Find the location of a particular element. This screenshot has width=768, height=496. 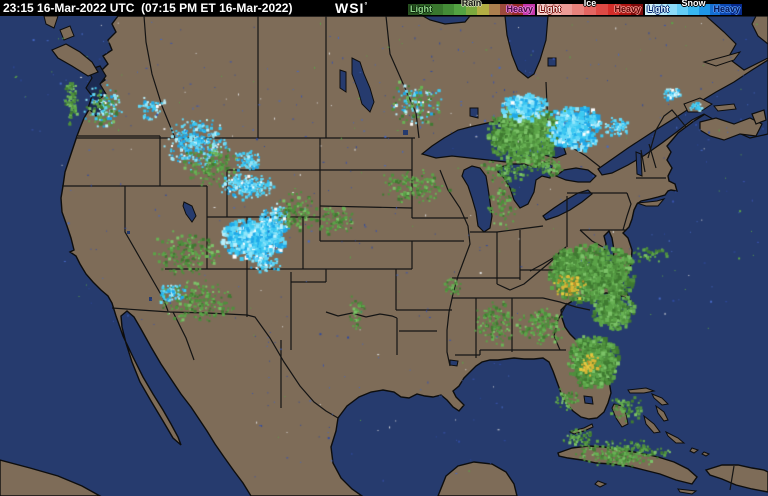

lake-winnipegosis is located at coordinates (343, 81).